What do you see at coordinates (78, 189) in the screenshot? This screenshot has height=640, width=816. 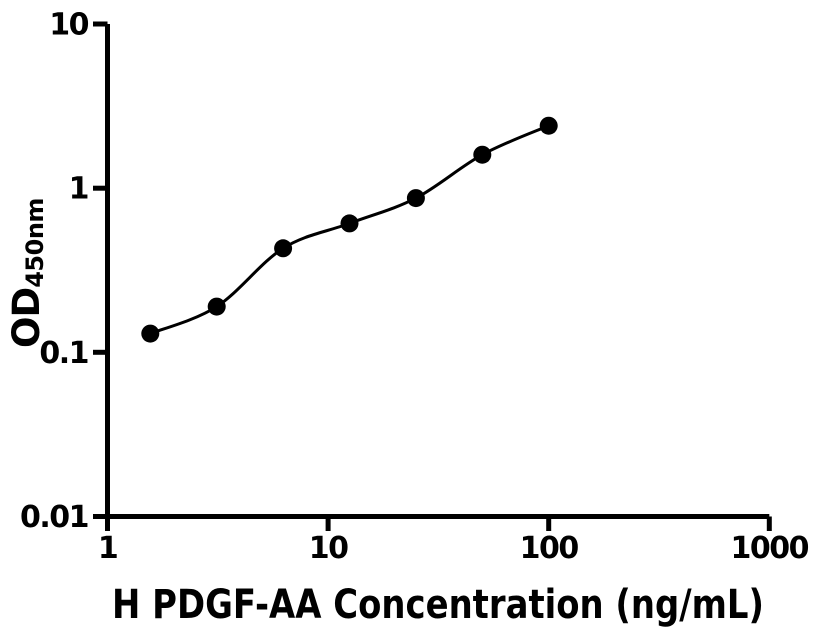 I see `y-tick-label: 1` at bounding box center [78, 189].